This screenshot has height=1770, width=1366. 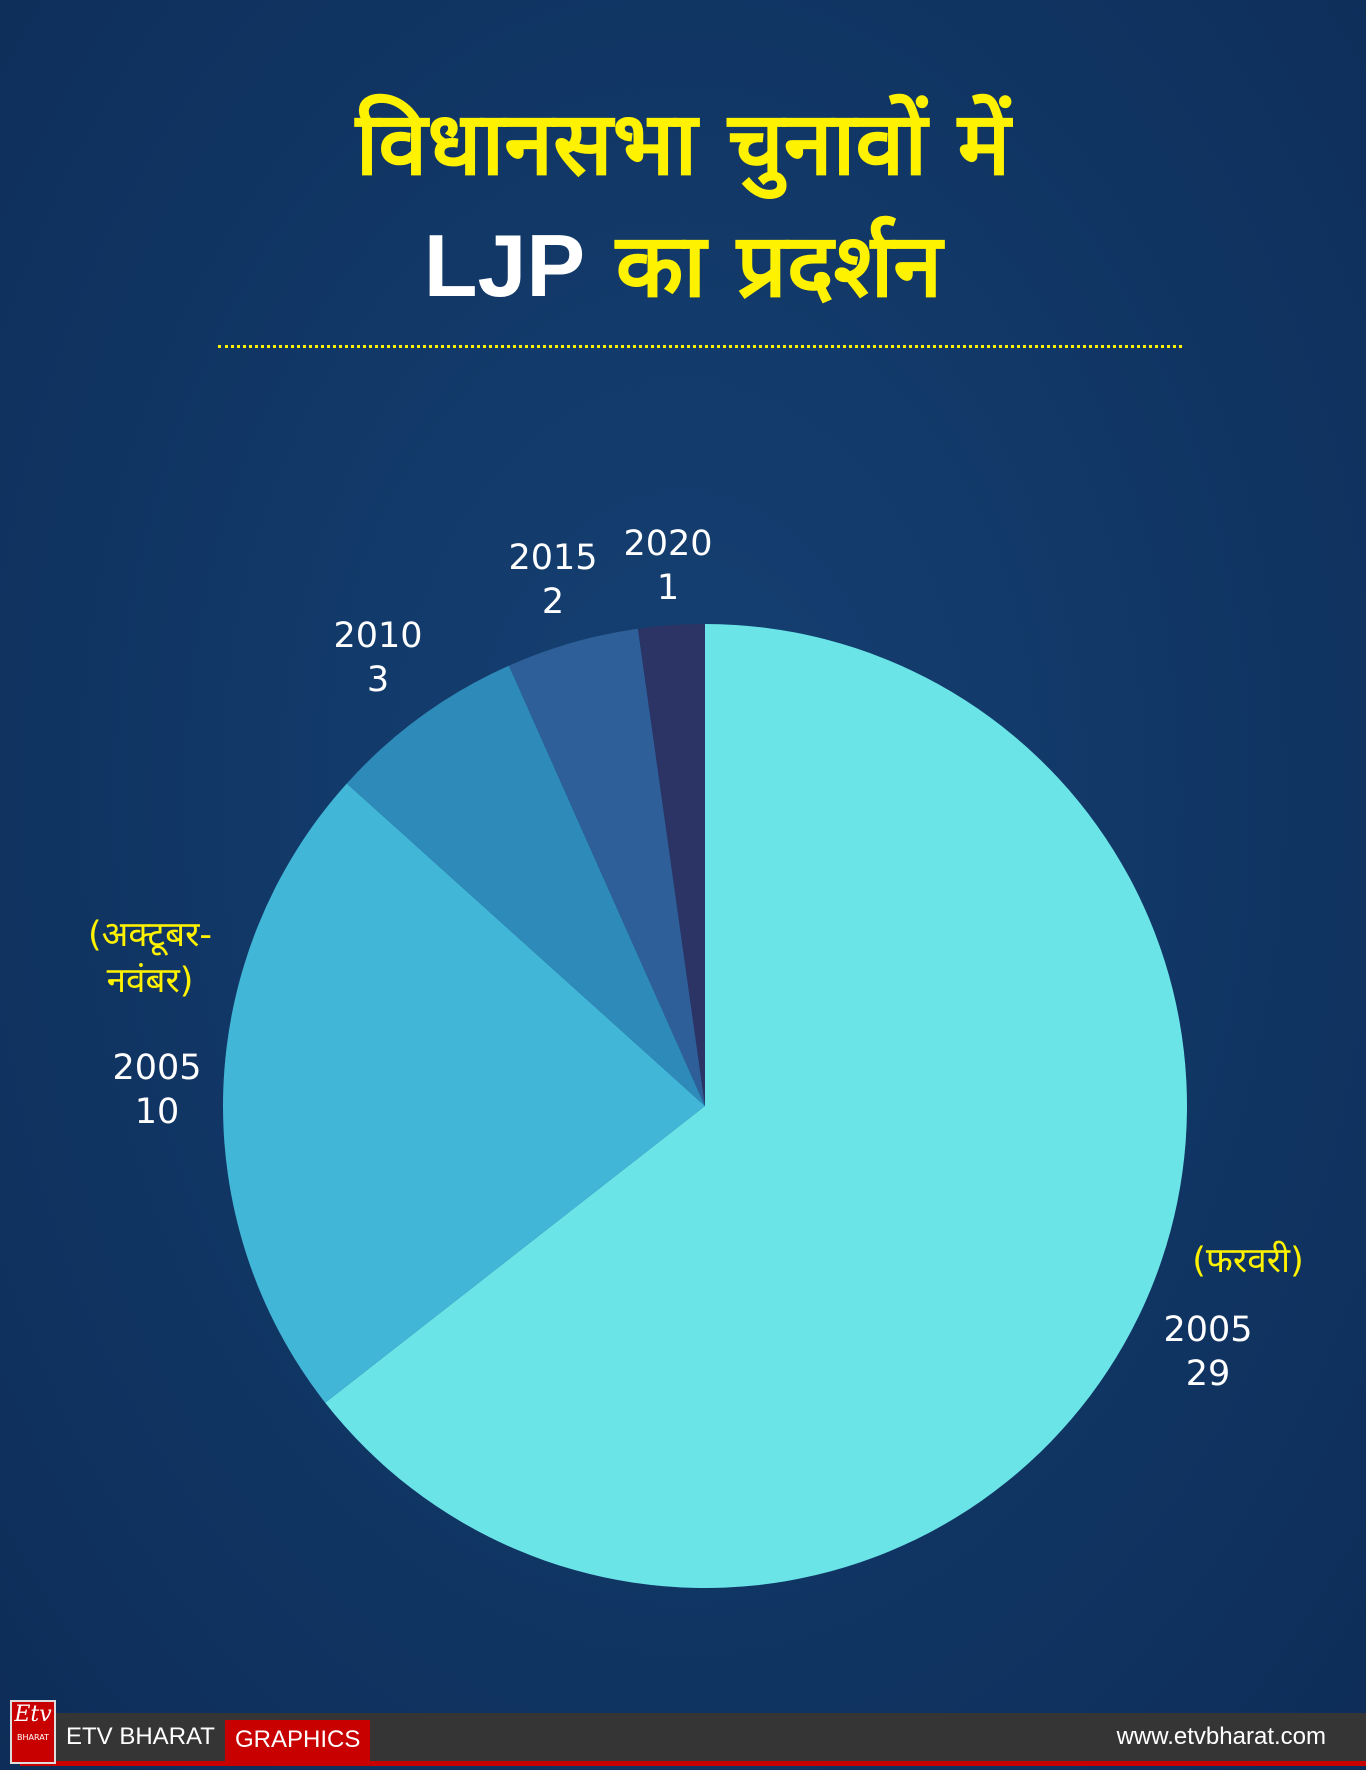 I want to click on dotted-divider, so click(x=700, y=346).